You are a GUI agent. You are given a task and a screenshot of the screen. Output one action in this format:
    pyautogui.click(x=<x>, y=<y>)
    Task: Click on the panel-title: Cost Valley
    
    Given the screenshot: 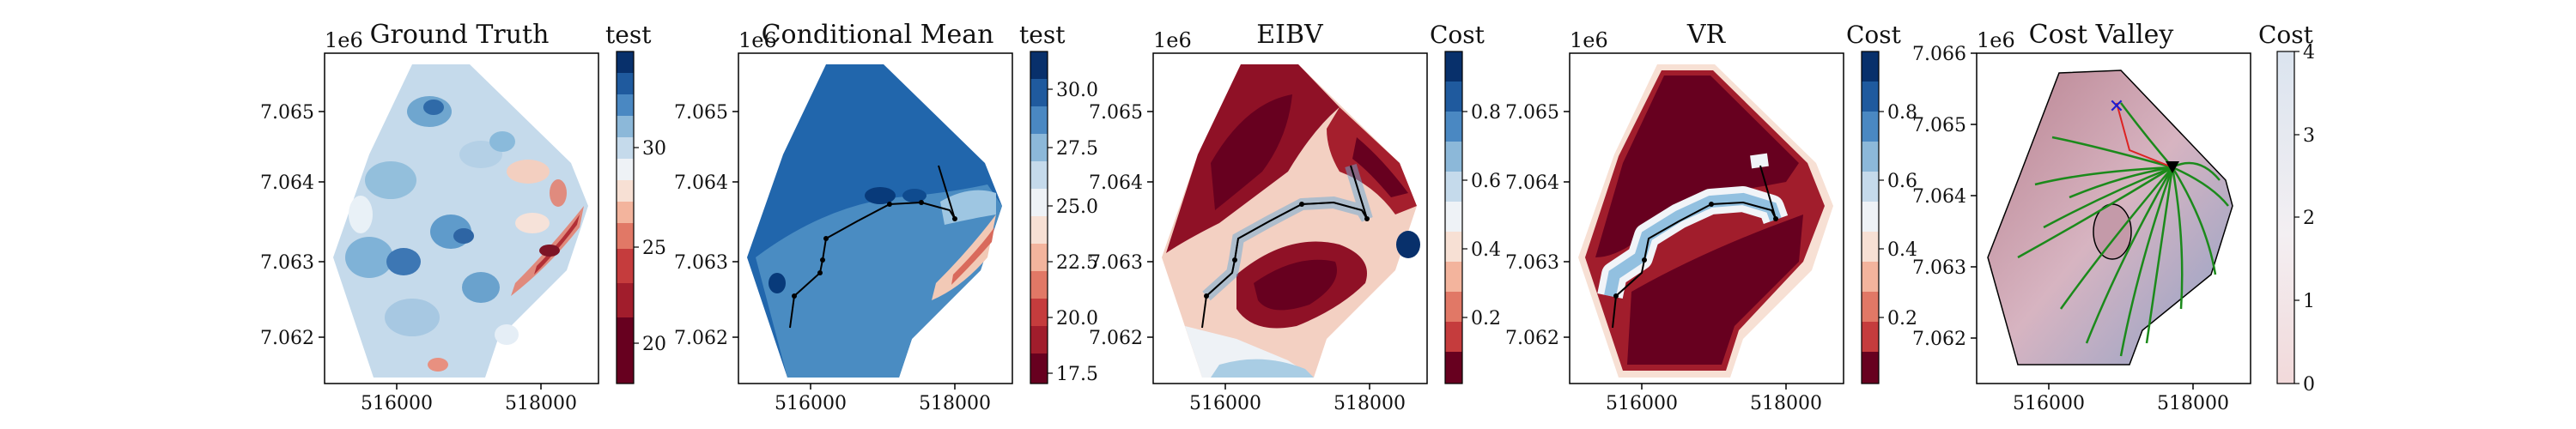 What is the action you would take?
    pyautogui.click(x=2101, y=35)
    